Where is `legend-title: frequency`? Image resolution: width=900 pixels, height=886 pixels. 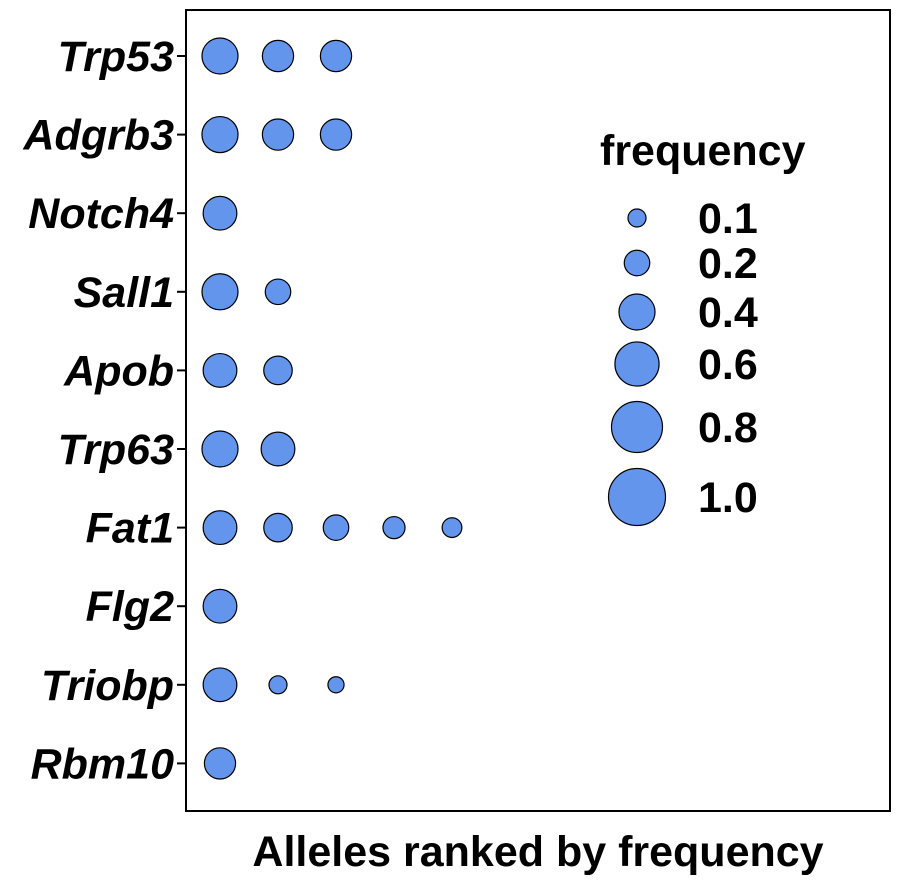 legend-title: frequency is located at coordinates (703, 151).